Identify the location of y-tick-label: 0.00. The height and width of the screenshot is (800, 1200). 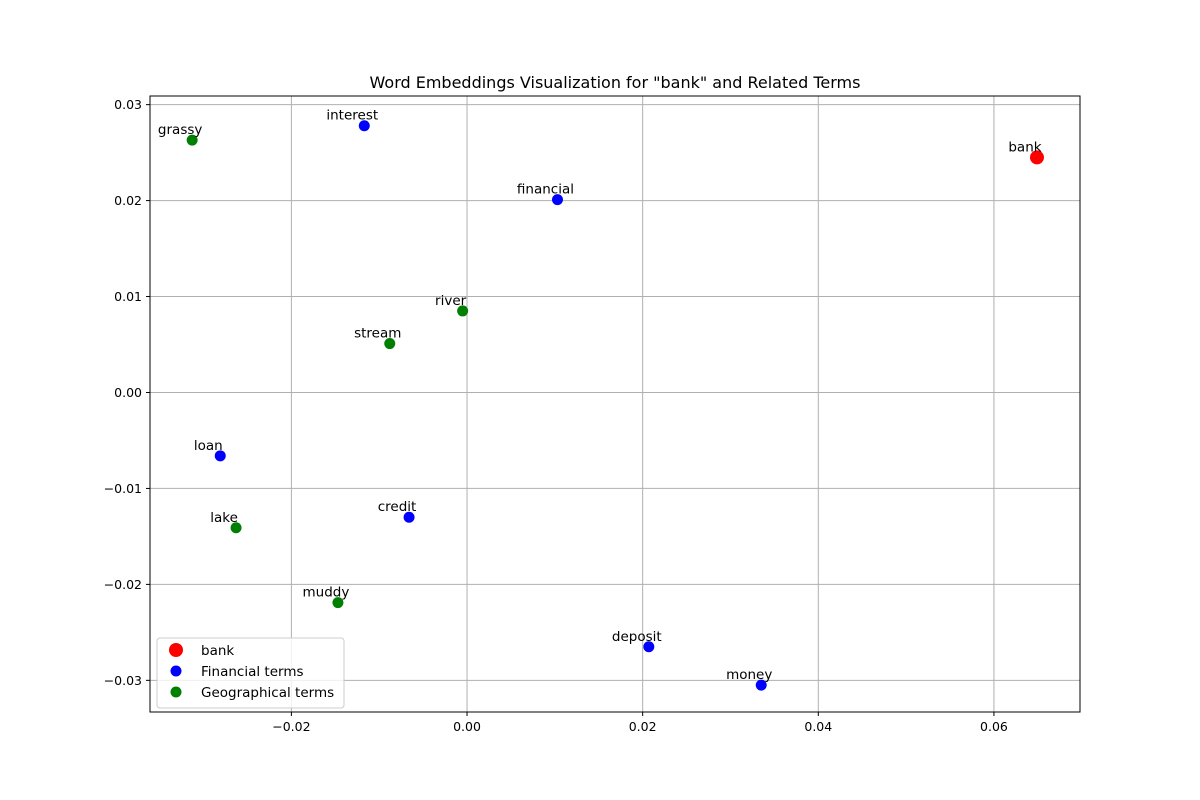
(128, 392).